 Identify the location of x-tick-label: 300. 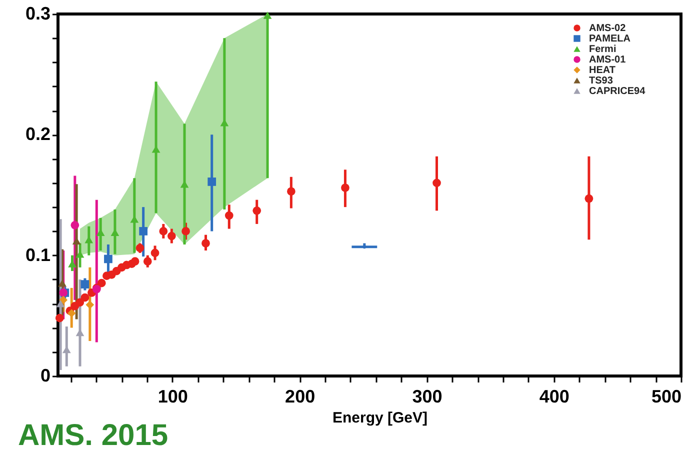
(427, 396).